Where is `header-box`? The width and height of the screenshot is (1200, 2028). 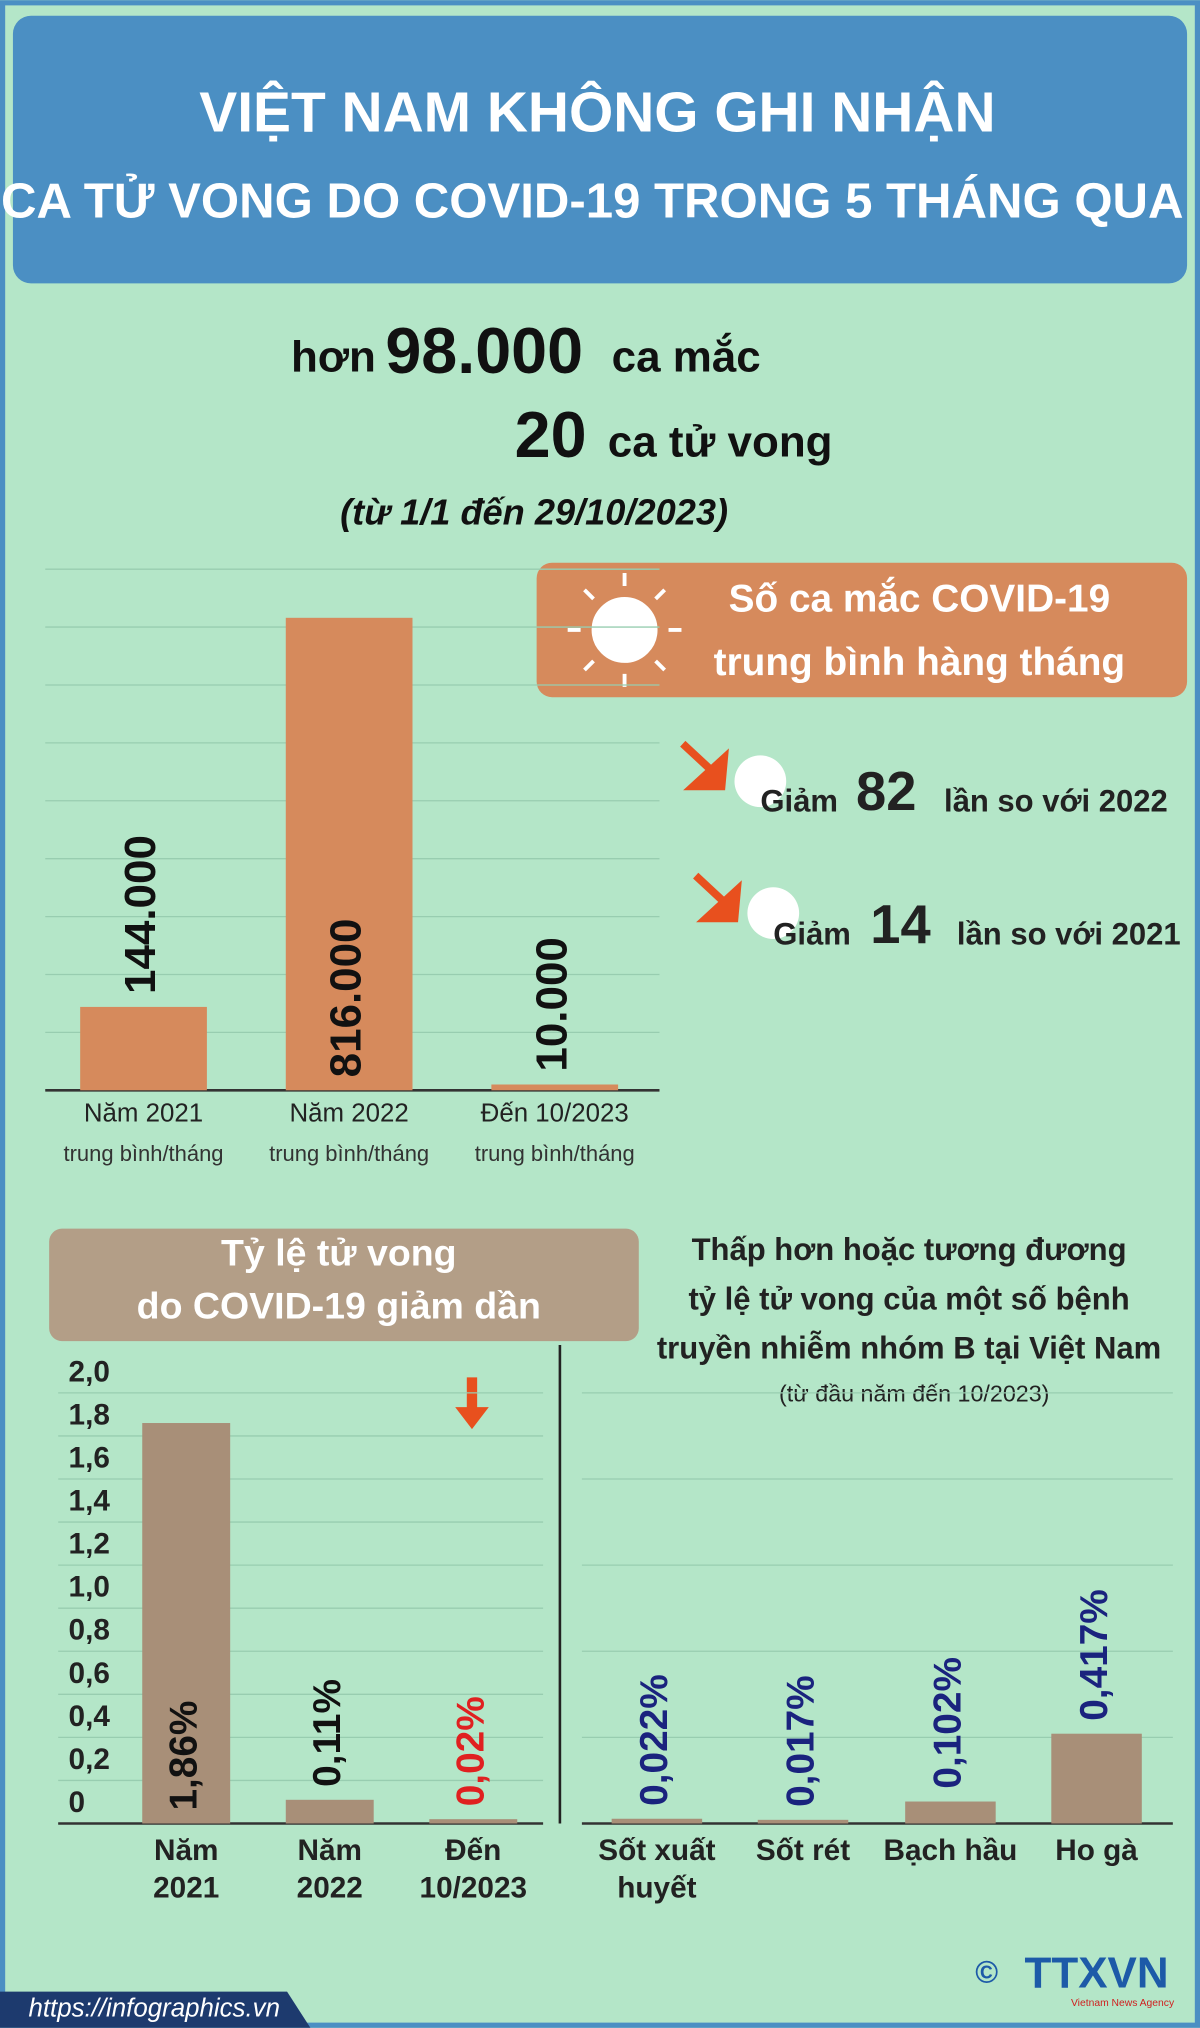 header-box is located at coordinates (600, 149).